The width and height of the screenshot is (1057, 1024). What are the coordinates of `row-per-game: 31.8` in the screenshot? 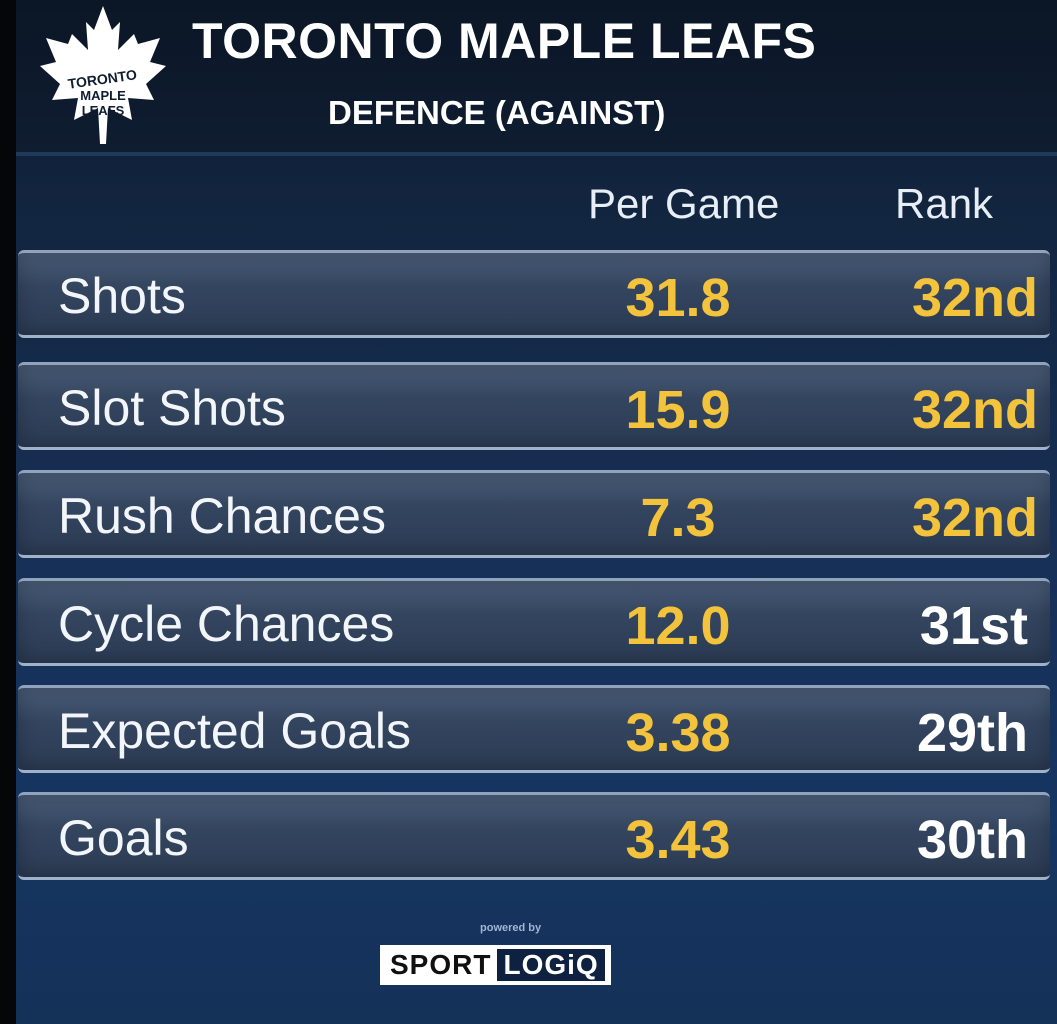 It's located at (678, 298).